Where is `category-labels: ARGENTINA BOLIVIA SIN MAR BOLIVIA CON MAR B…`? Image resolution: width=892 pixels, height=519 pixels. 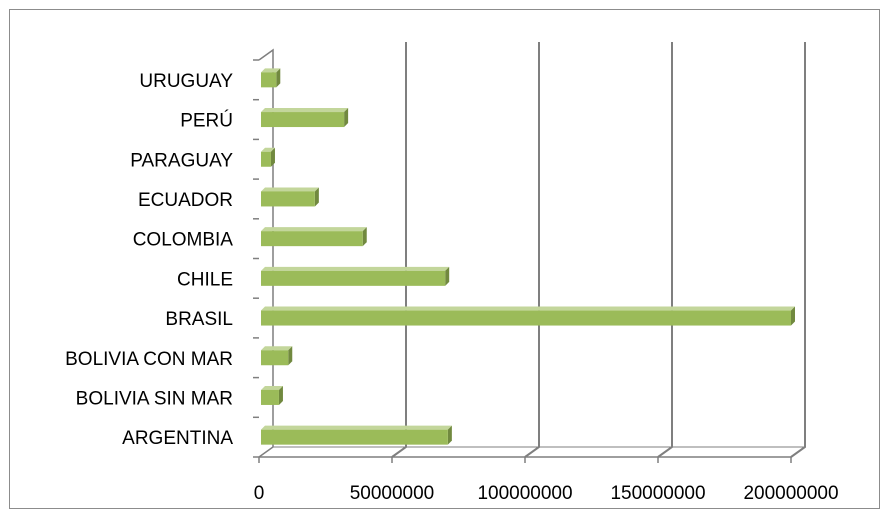 category-labels: ARGENTINA BOLIVIA SIN MAR BOLIVIA CON MAR B… is located at coordinates (149, 260).